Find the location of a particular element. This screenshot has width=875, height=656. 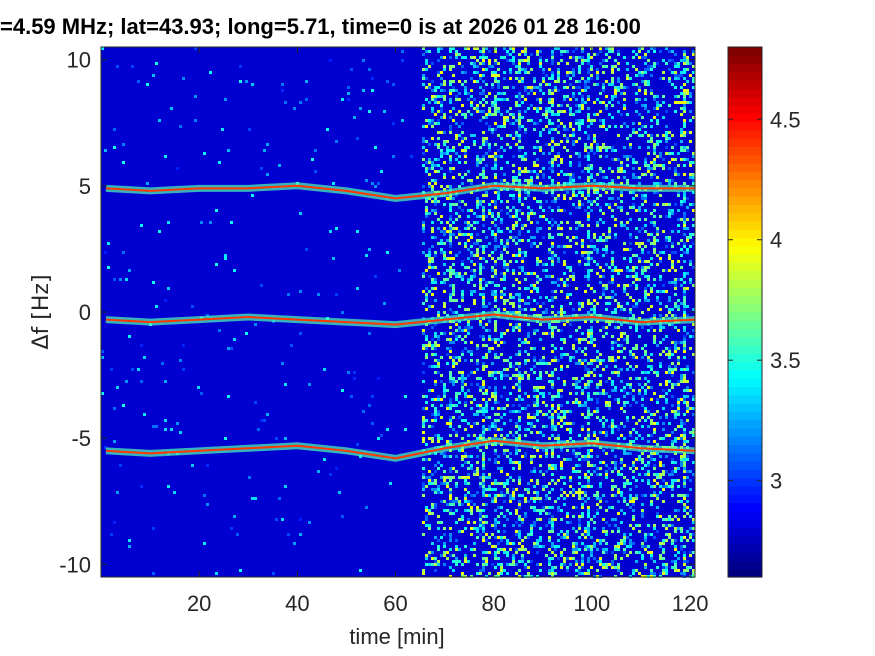

colorbar-frame is located at coordinates (745, 312).